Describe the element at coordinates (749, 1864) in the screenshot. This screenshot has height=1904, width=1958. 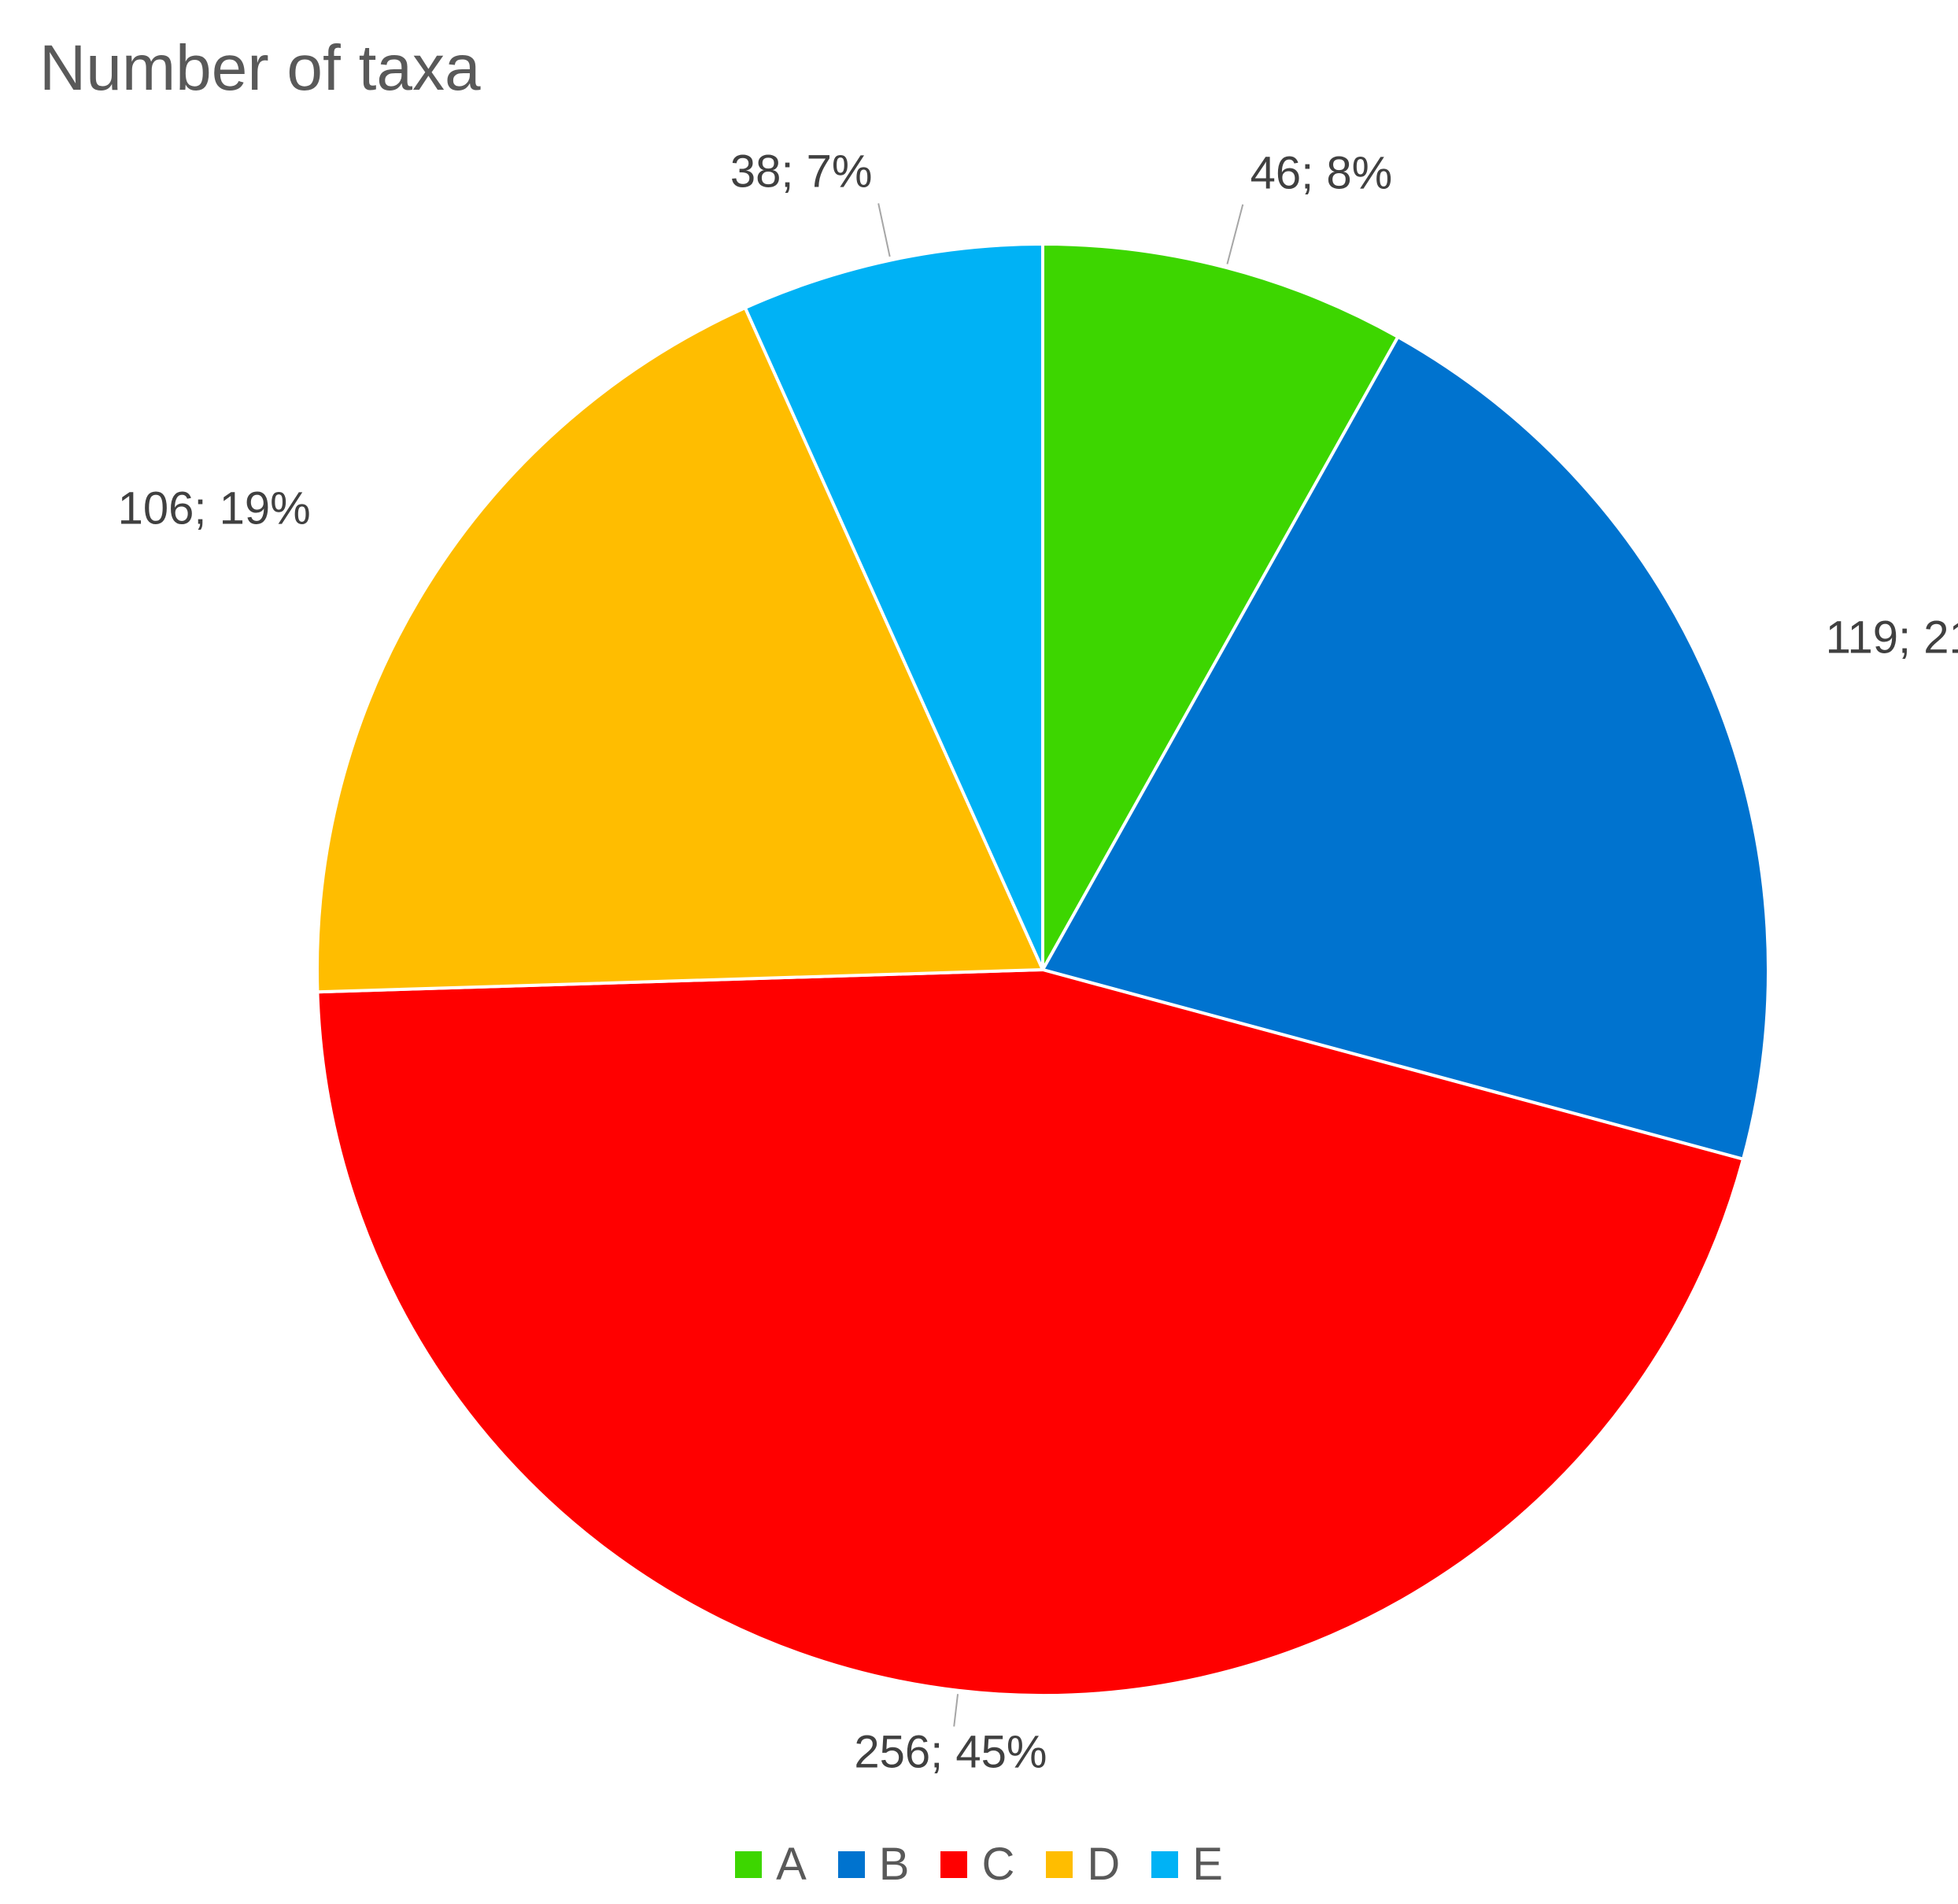
I see `legend-swatch-a` at that location.